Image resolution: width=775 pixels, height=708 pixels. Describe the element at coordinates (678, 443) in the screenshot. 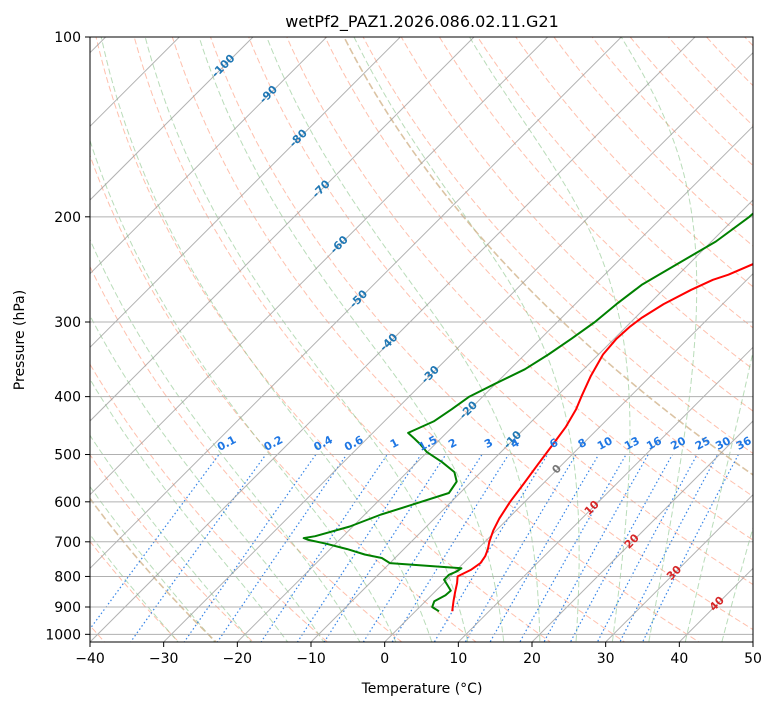

I see `mixing-ratio-label: 20` at that location.